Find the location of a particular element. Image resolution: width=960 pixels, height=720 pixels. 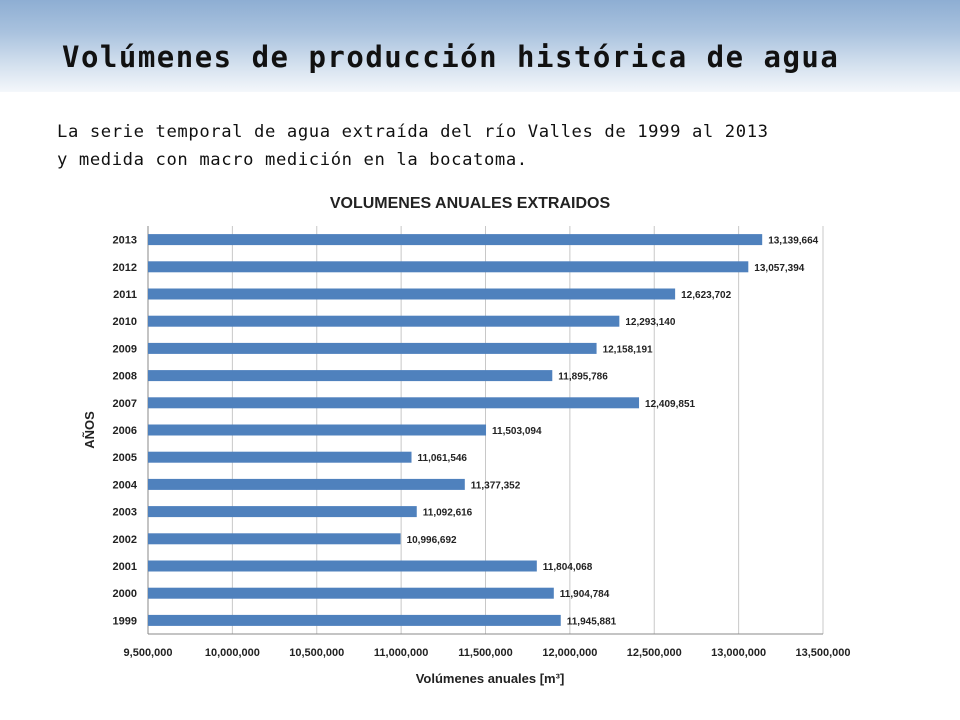

y-tick-label: 2012 is located at coordinates (125, 268).